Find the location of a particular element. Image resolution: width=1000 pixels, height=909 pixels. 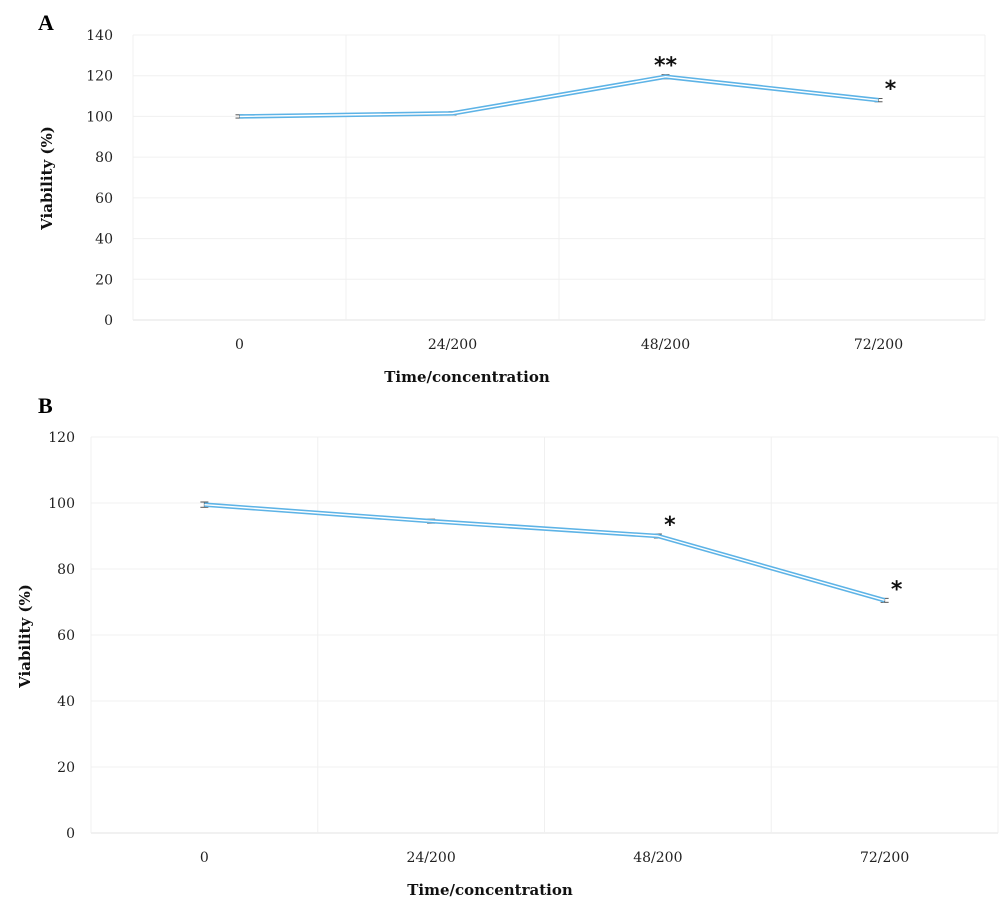

a-x-tick-1: 24/200 is located at coordinates (452, 345).